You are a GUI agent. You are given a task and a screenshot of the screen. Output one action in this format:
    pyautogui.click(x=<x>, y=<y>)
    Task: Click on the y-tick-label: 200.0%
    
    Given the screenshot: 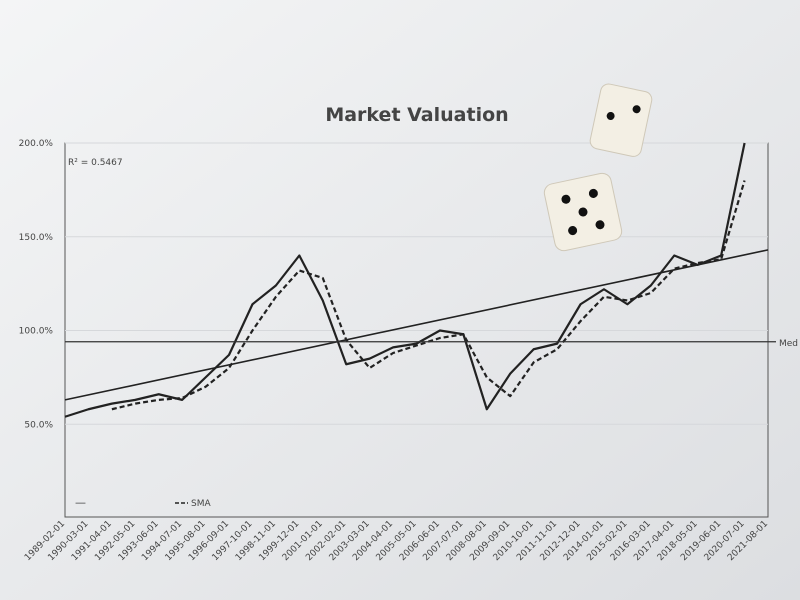 What is the action you would take?
    pyautogui.click(x=36, y=144)
    